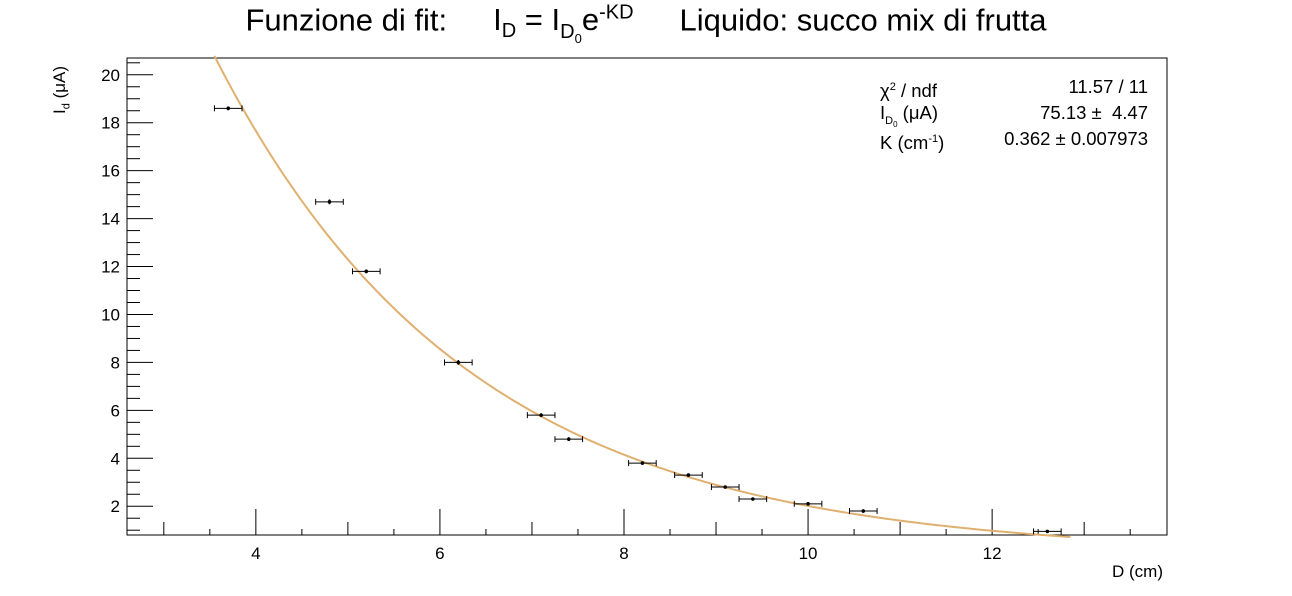 Image resolution: width=1292 pixels, height=596 pixels. I want to click on amplitude-label: ID0 (μA), so click(909, 115).